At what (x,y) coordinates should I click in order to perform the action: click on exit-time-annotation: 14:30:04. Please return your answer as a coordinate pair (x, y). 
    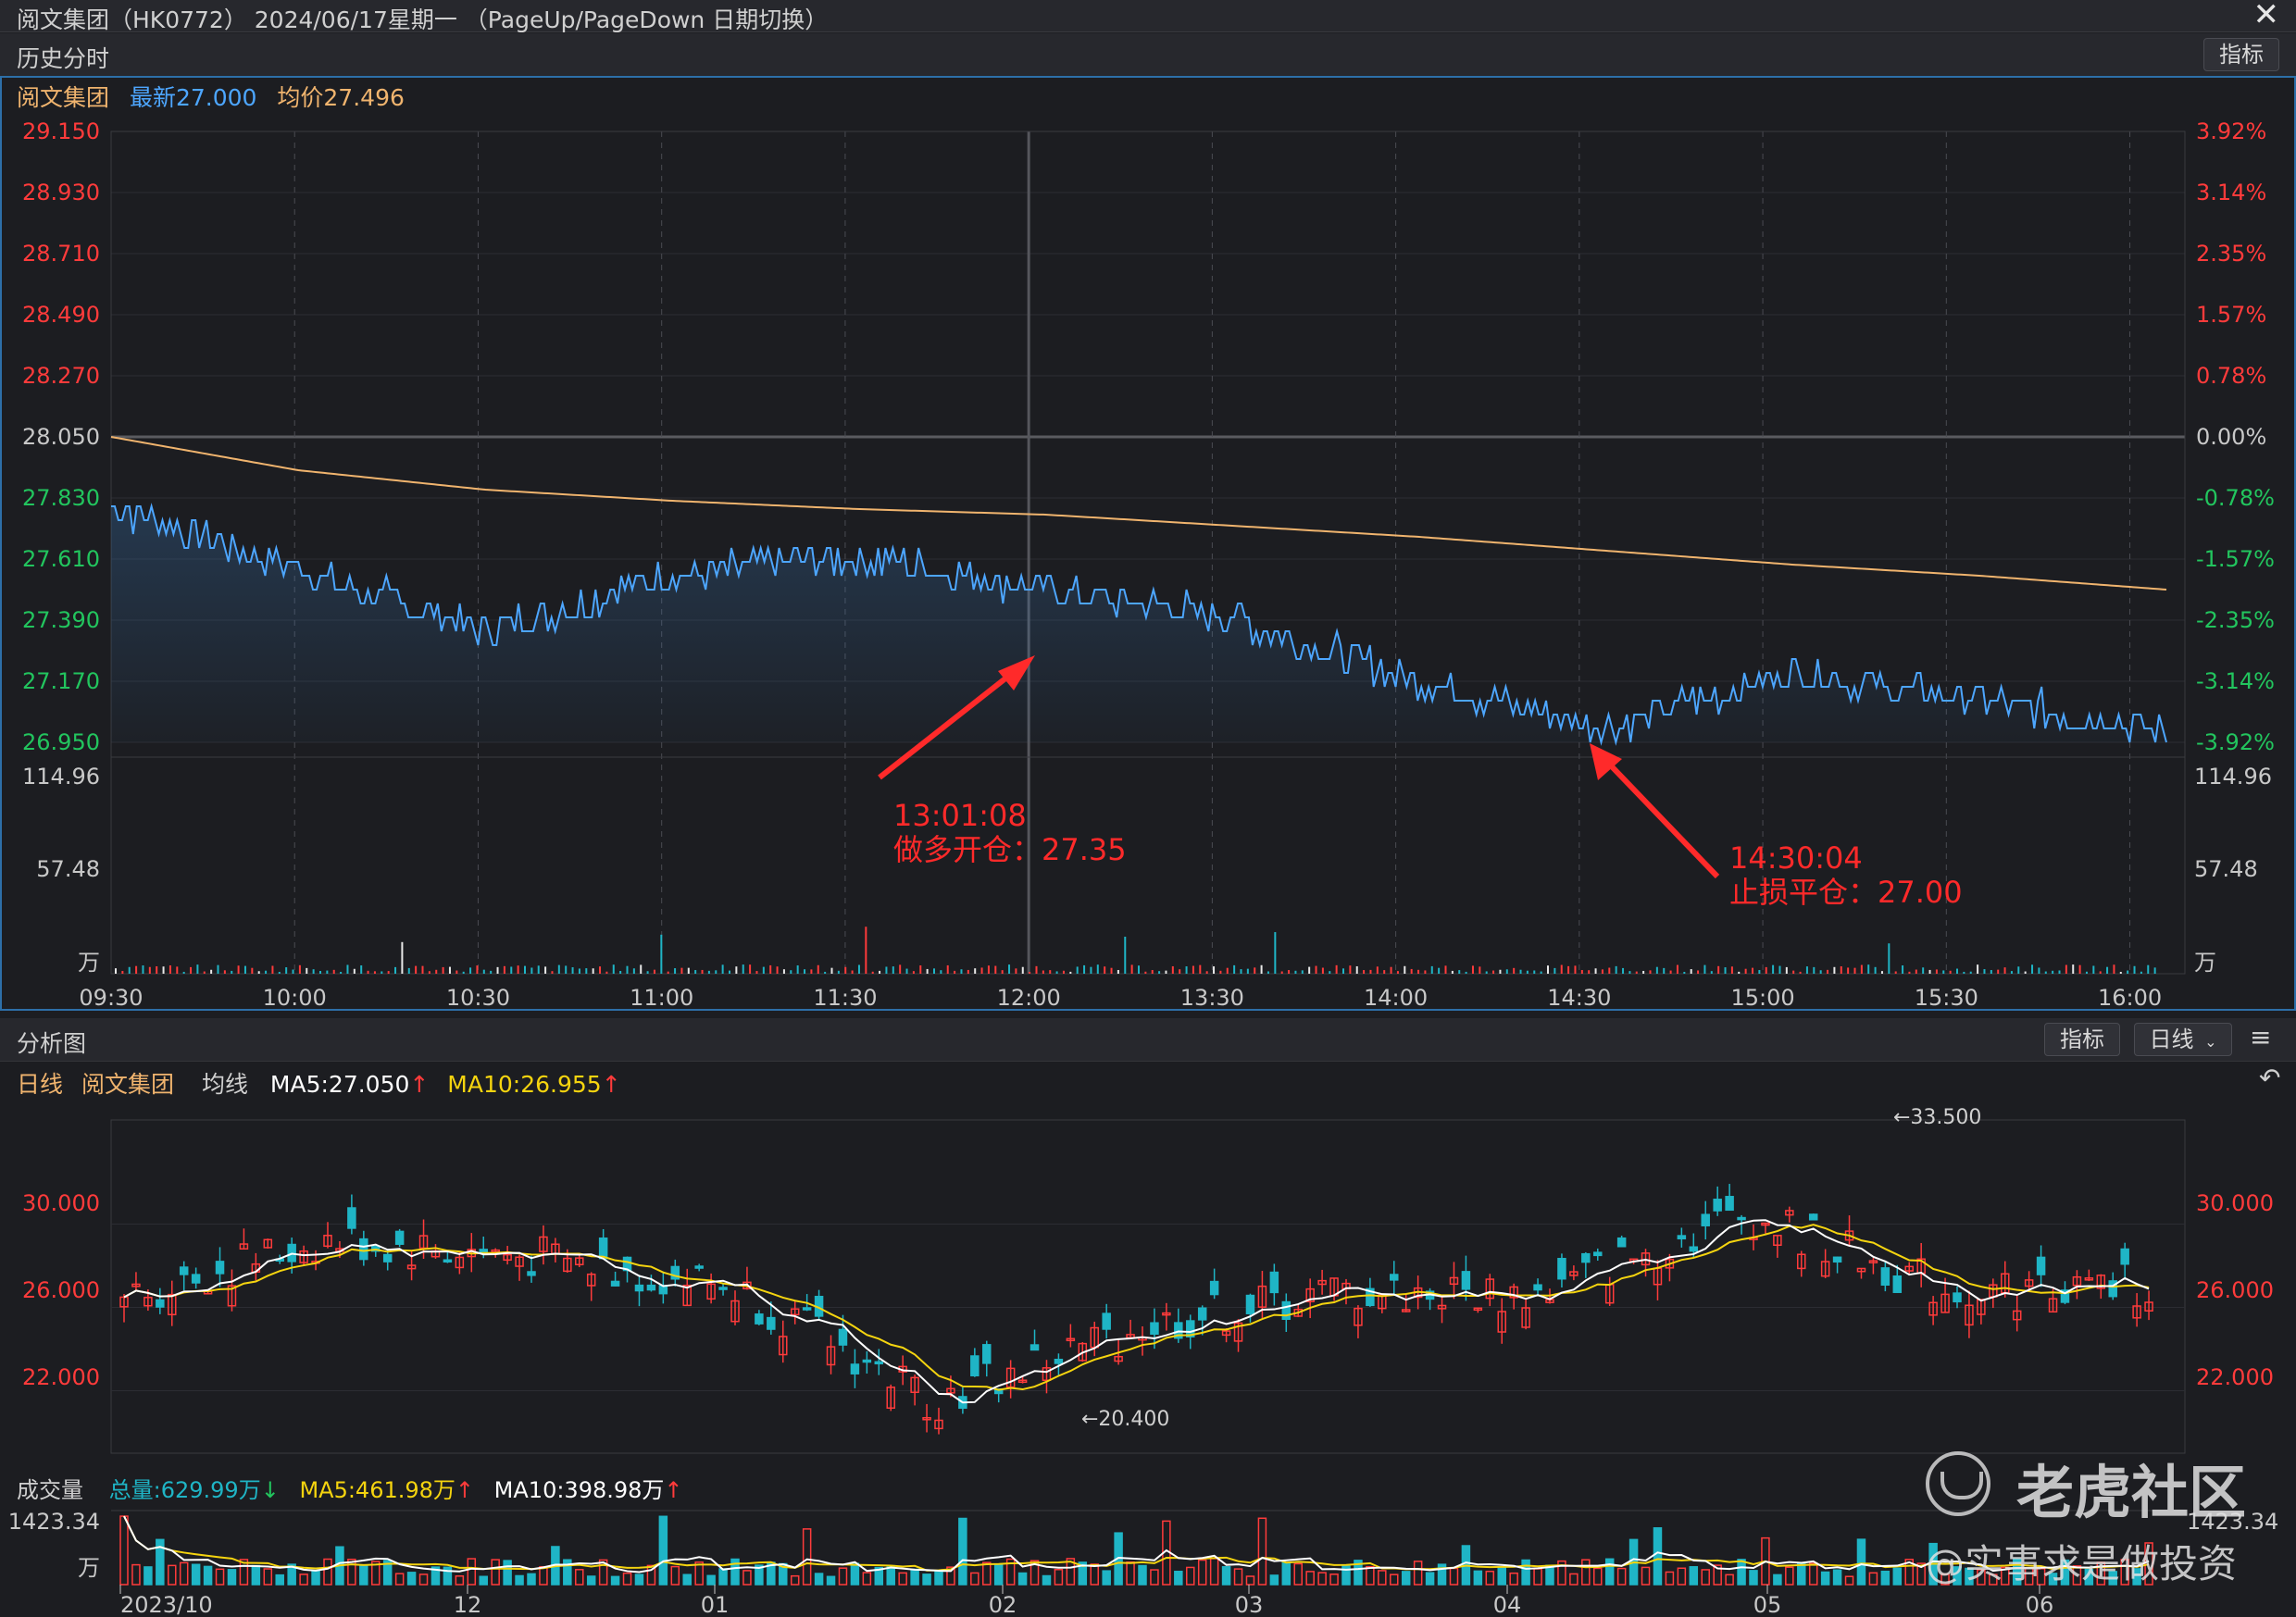
    Looking at the image, I should click on (1796, 858).